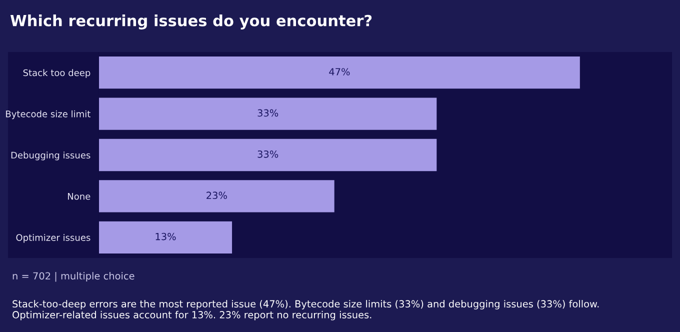  I want to click on data-label: 47%, so click(339, 72).